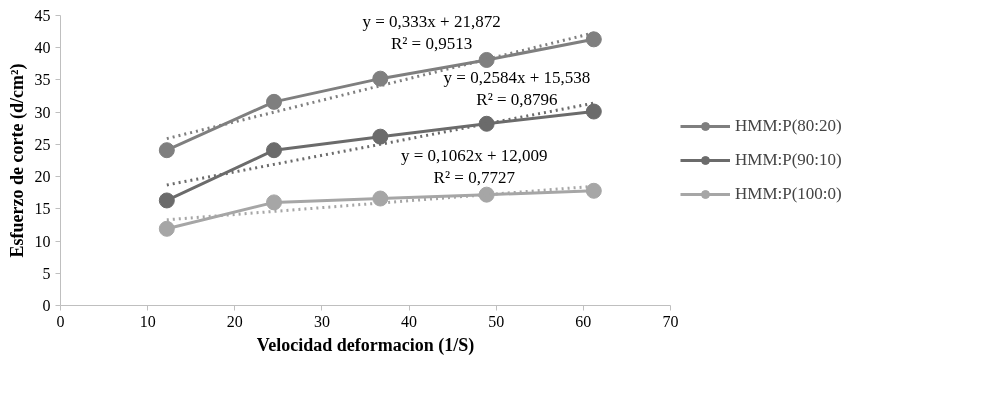 This screenshot has width=1008, height=412. Describe the element at coordinates (46, 273) in the screenshot. I see `y-tick-label: 5` at that location.